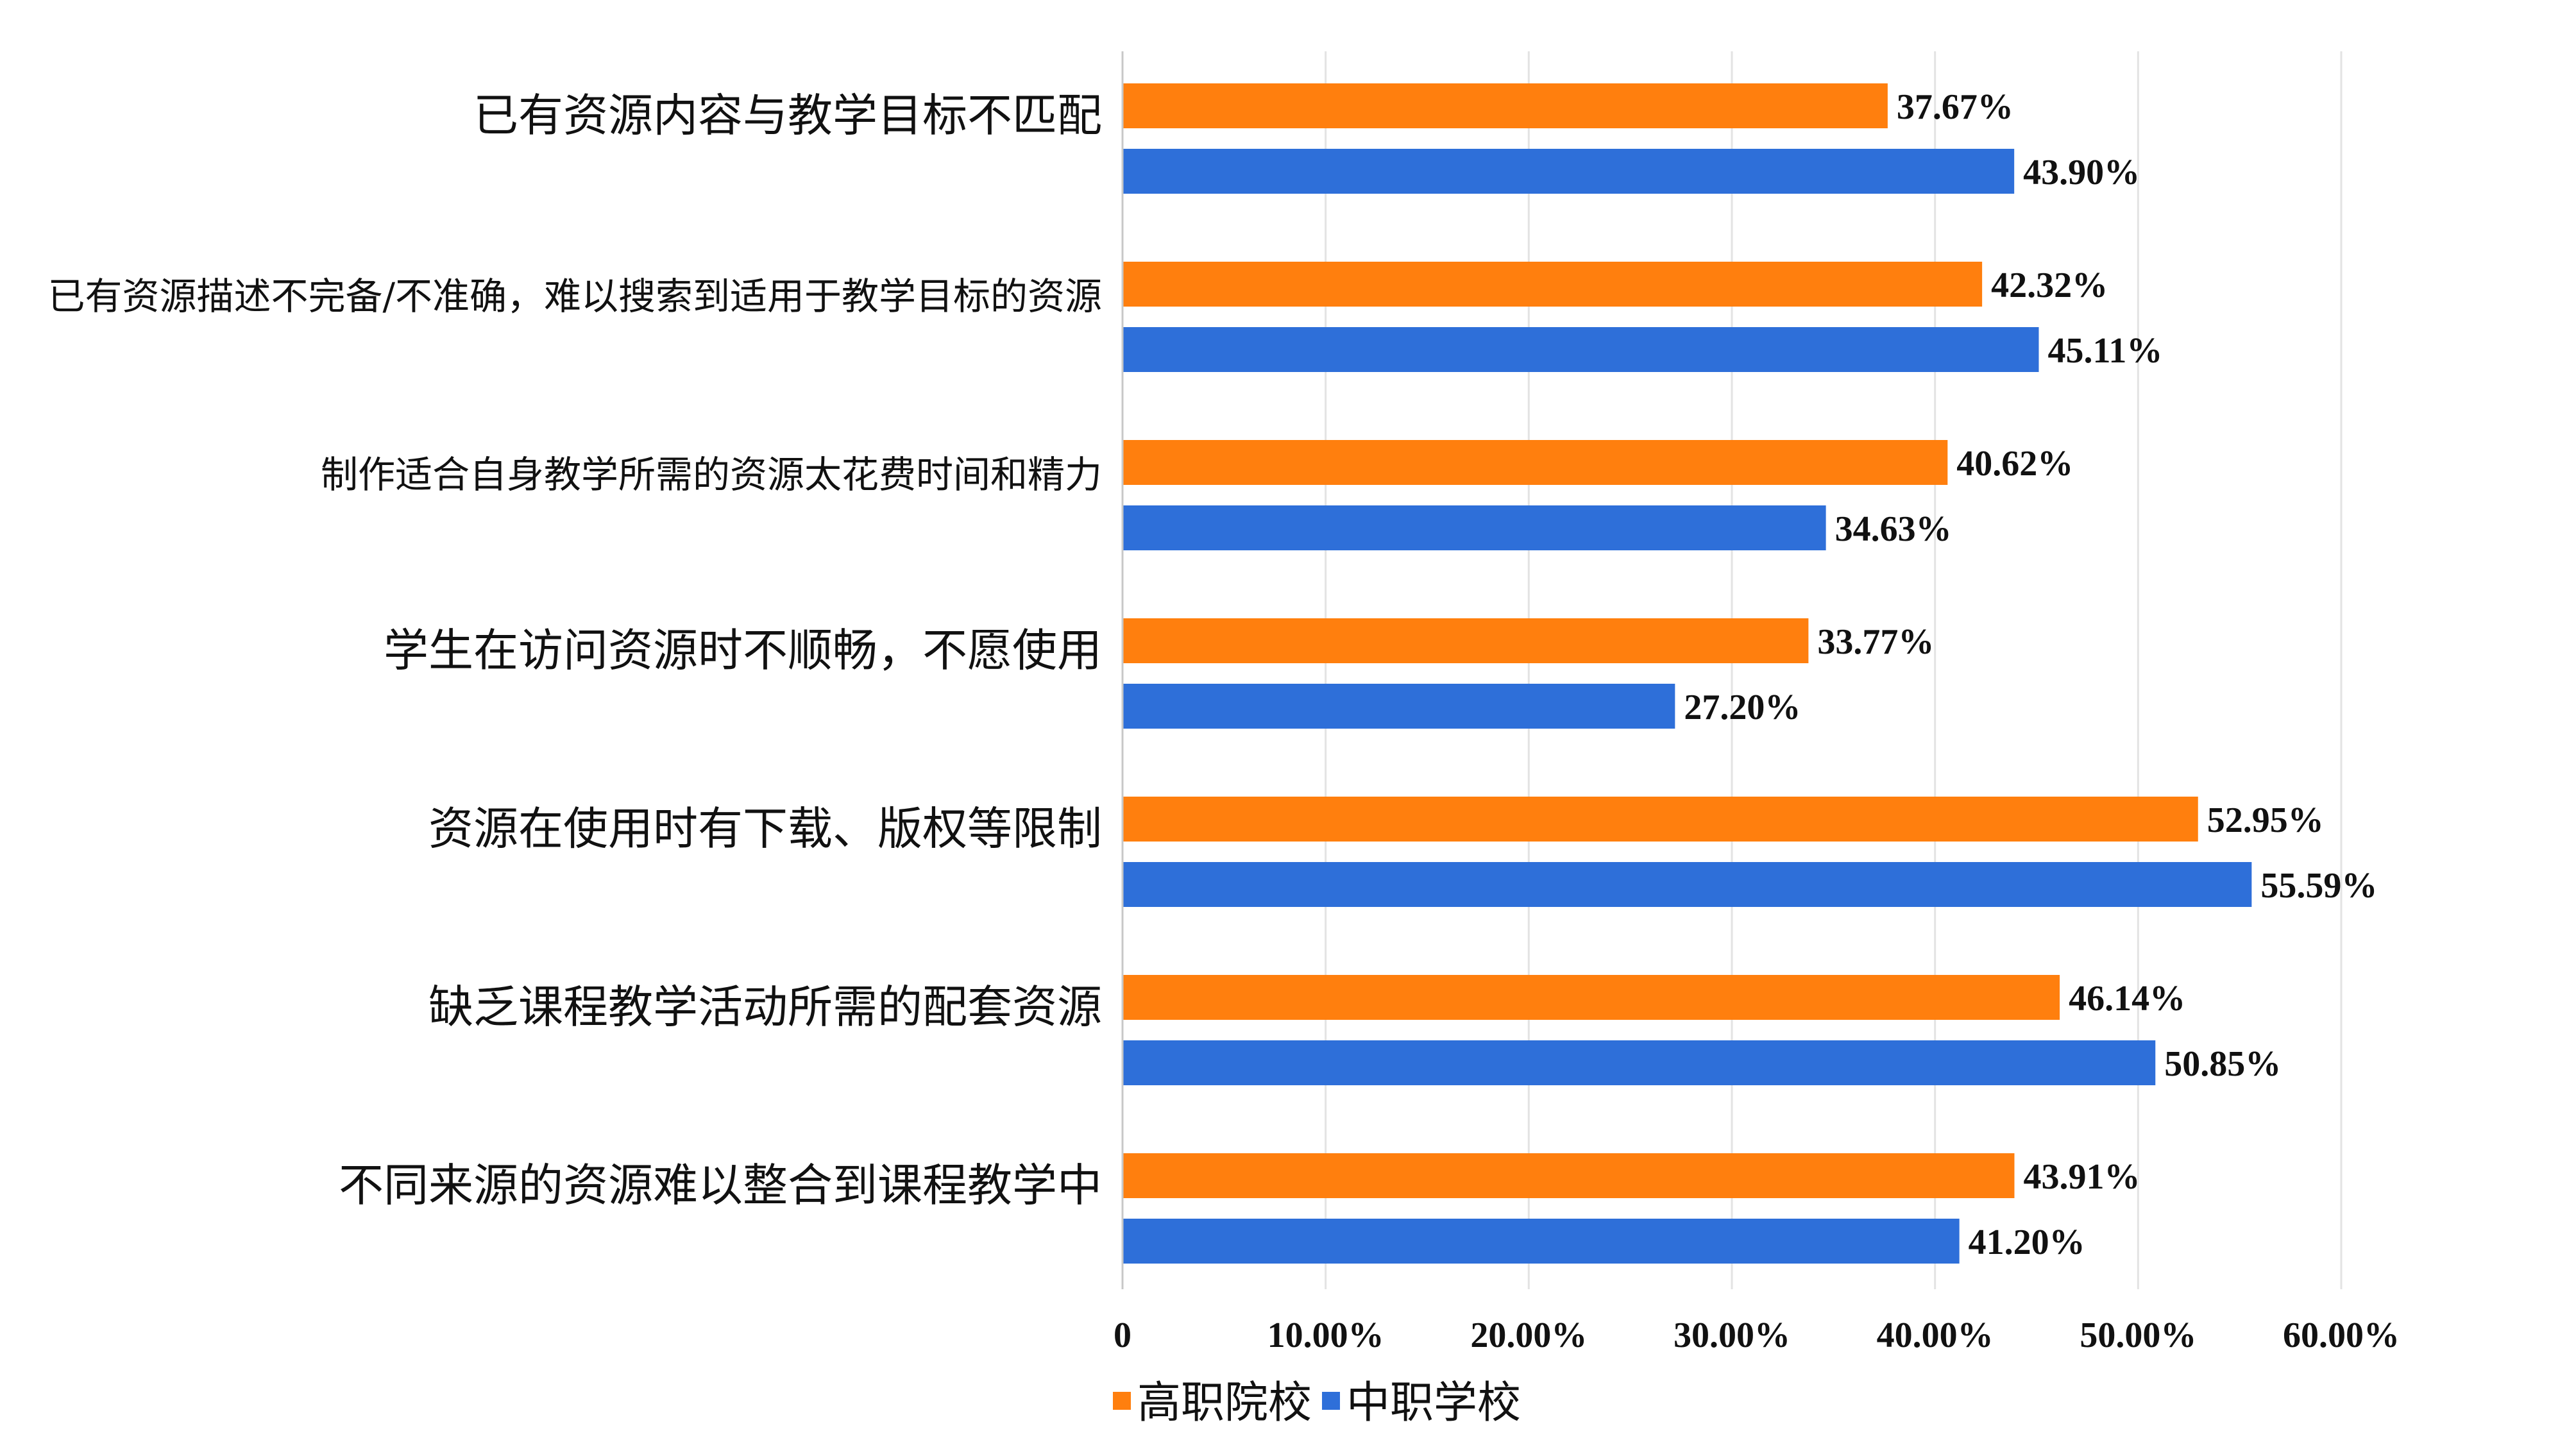 This screenshot has height=1447, width=2576. Describe the element at coordinates (574, 296) in the screenshot. I see `category-label: 已有资源描述不完备/不准确，难以搜索到适用于教学目标的资源` at that location.